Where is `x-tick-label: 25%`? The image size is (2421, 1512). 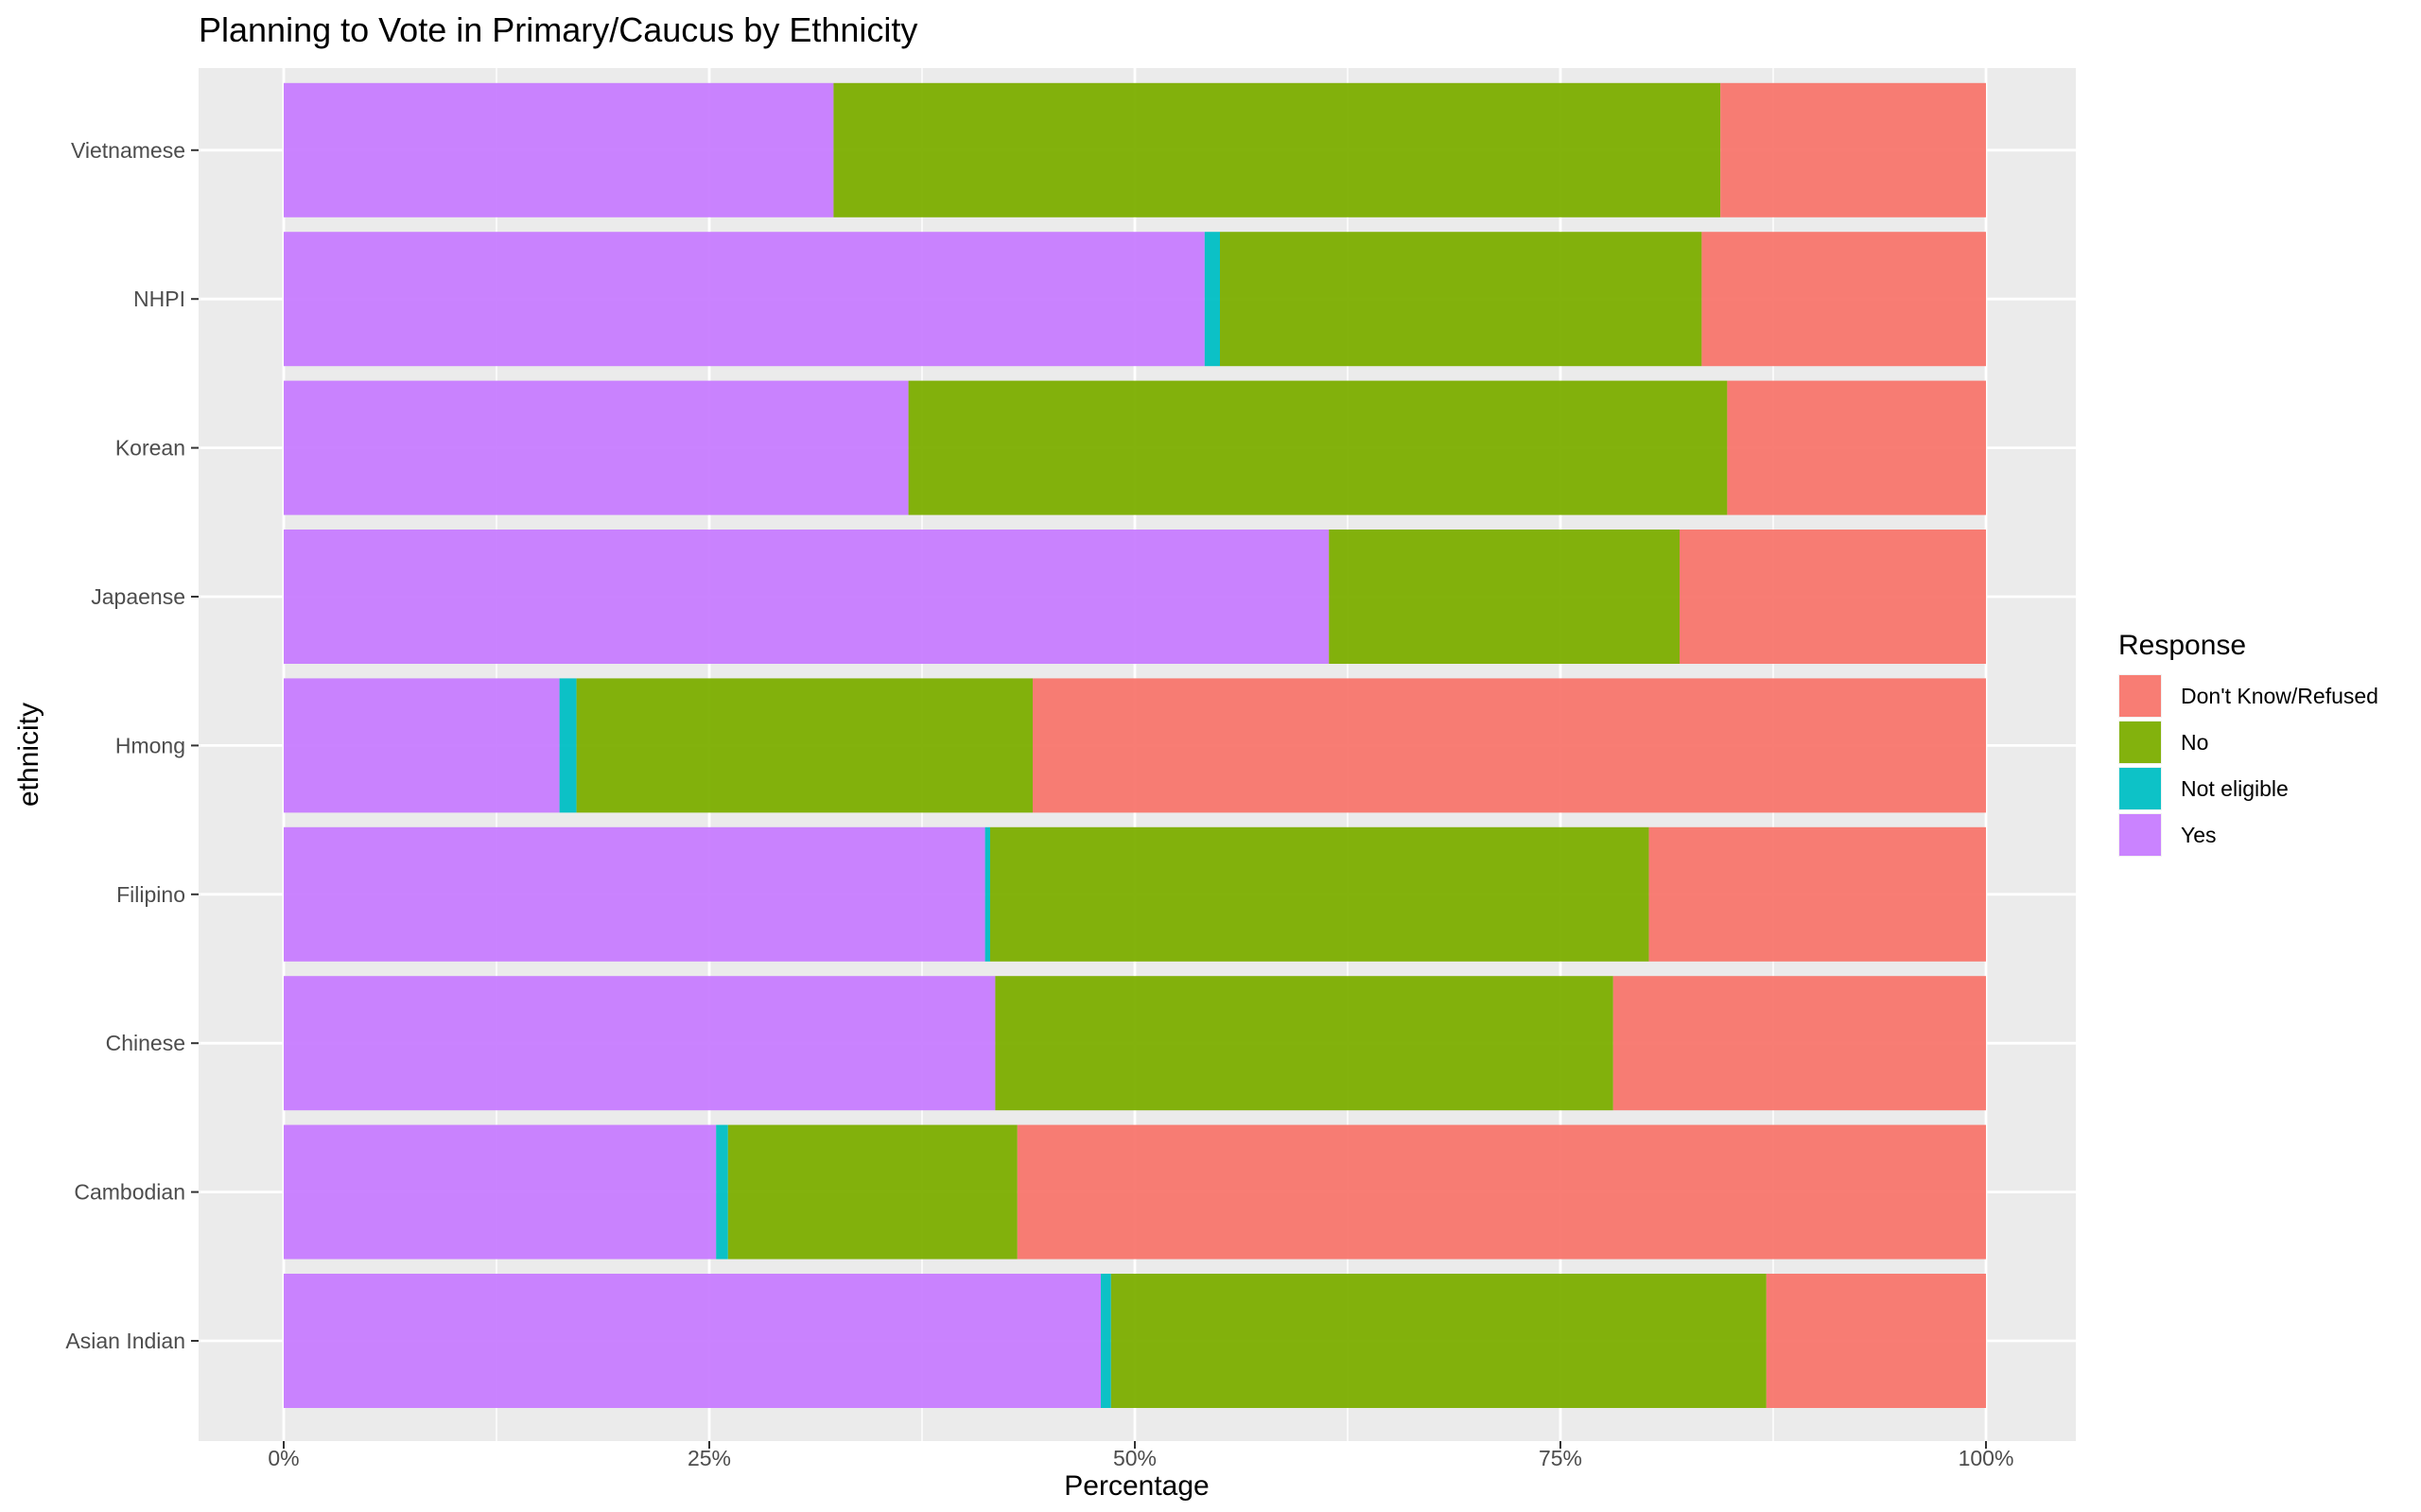 x-tick-label: 25% is located at coordinates (709, 1458).